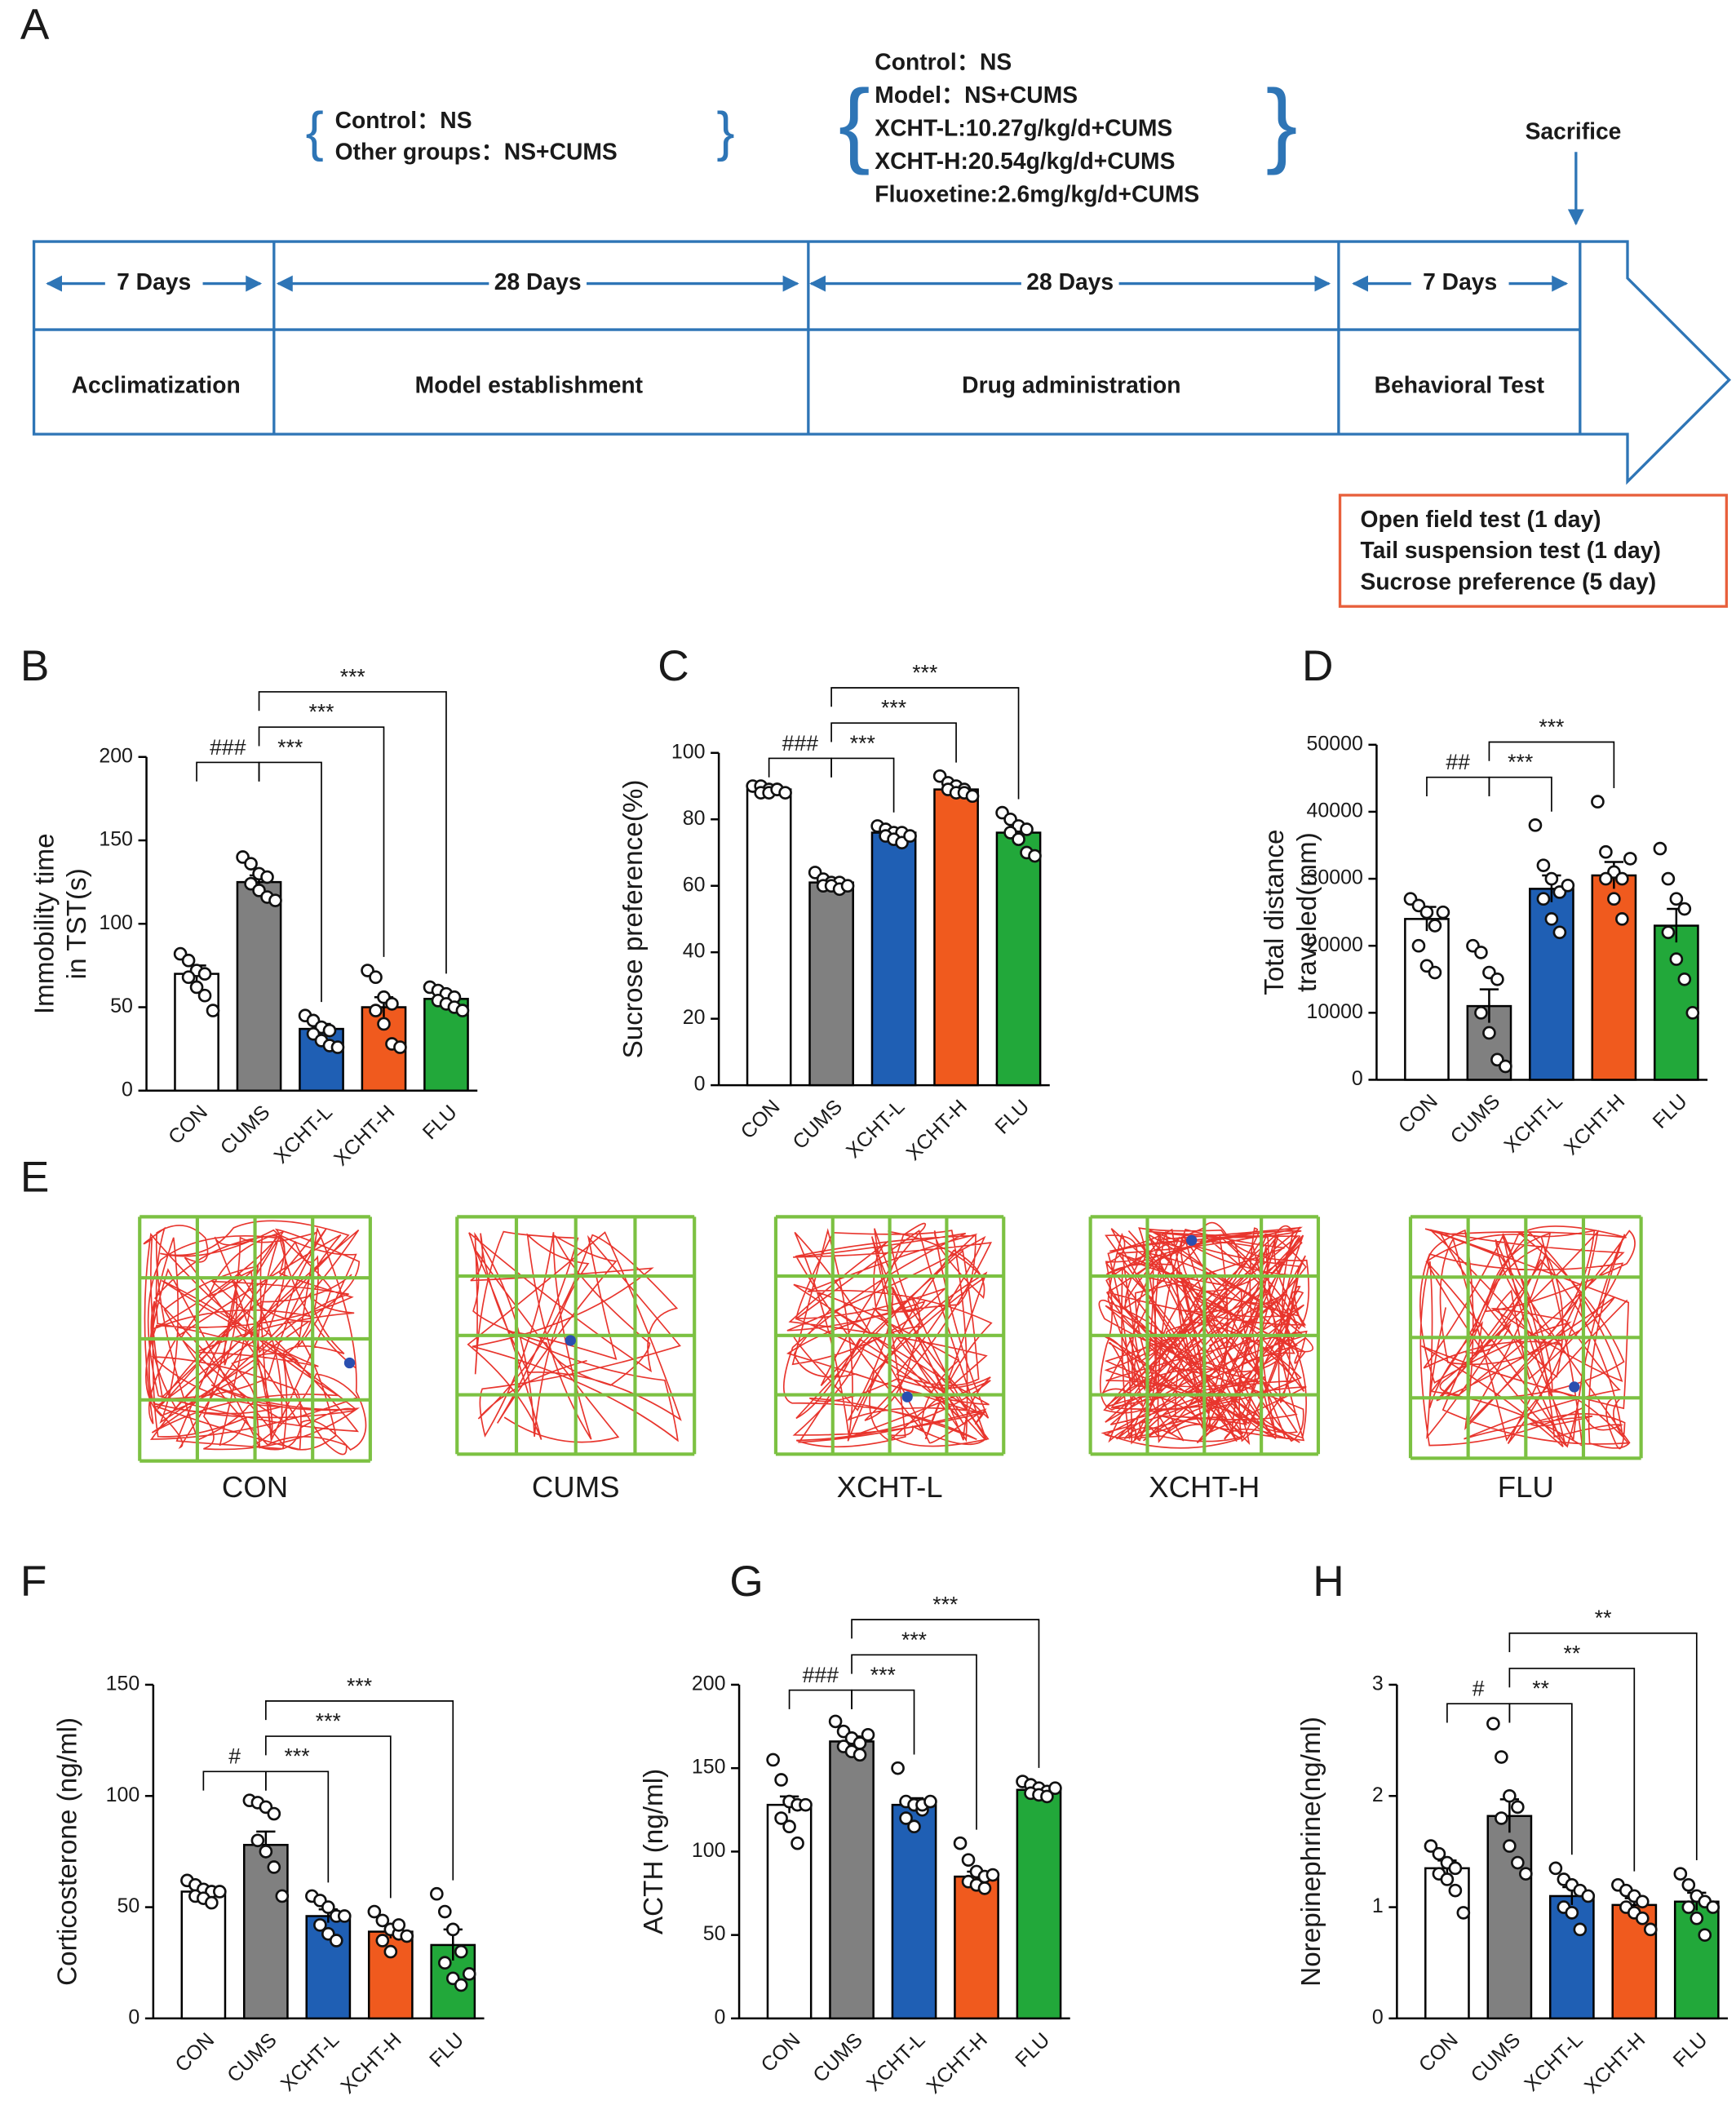 The width and height of the screenshot is (1736, 2127). Describe the element at coordinates (156, 384) in the screenshot. I see `phase-label: Acclimatization` at that location.